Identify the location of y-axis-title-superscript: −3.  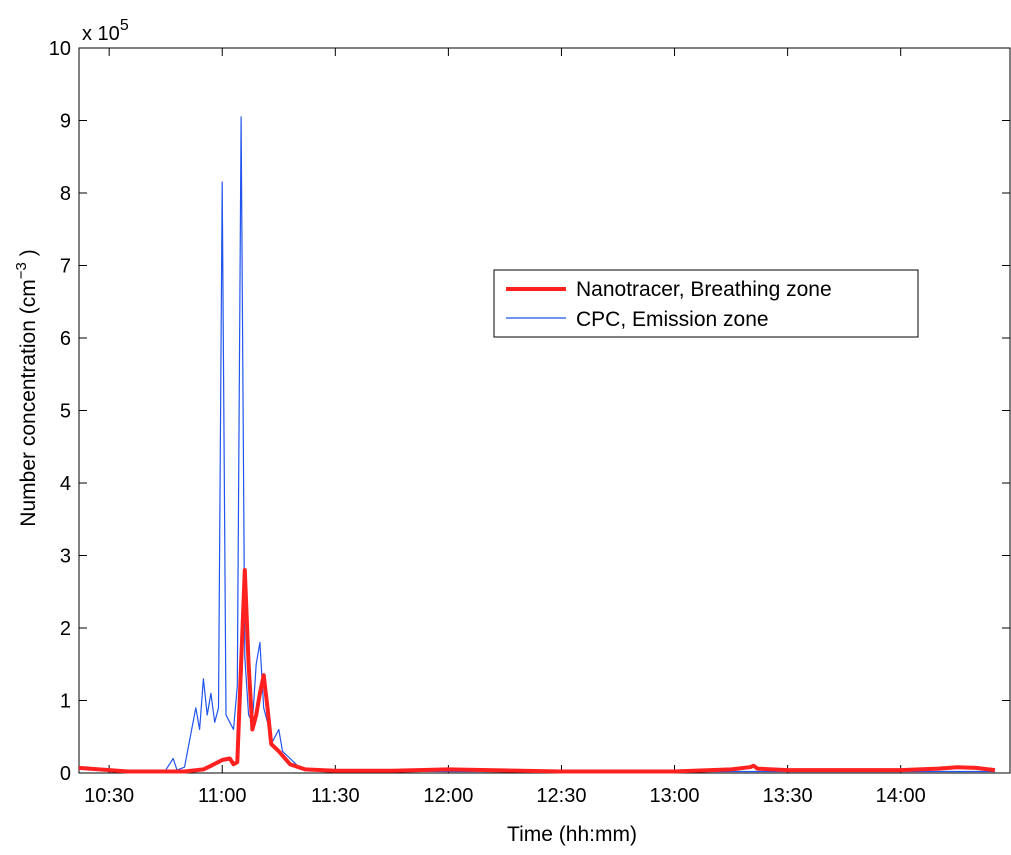
(21, 270).